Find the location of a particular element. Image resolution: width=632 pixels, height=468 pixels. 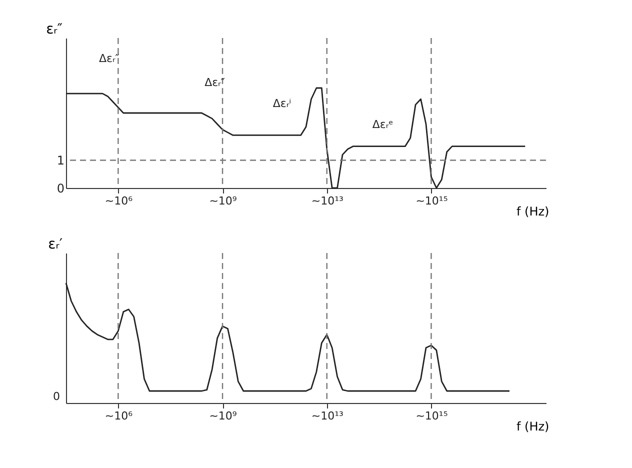

y-axis-title: εᵣ′ is located at coordinates (55, 244).